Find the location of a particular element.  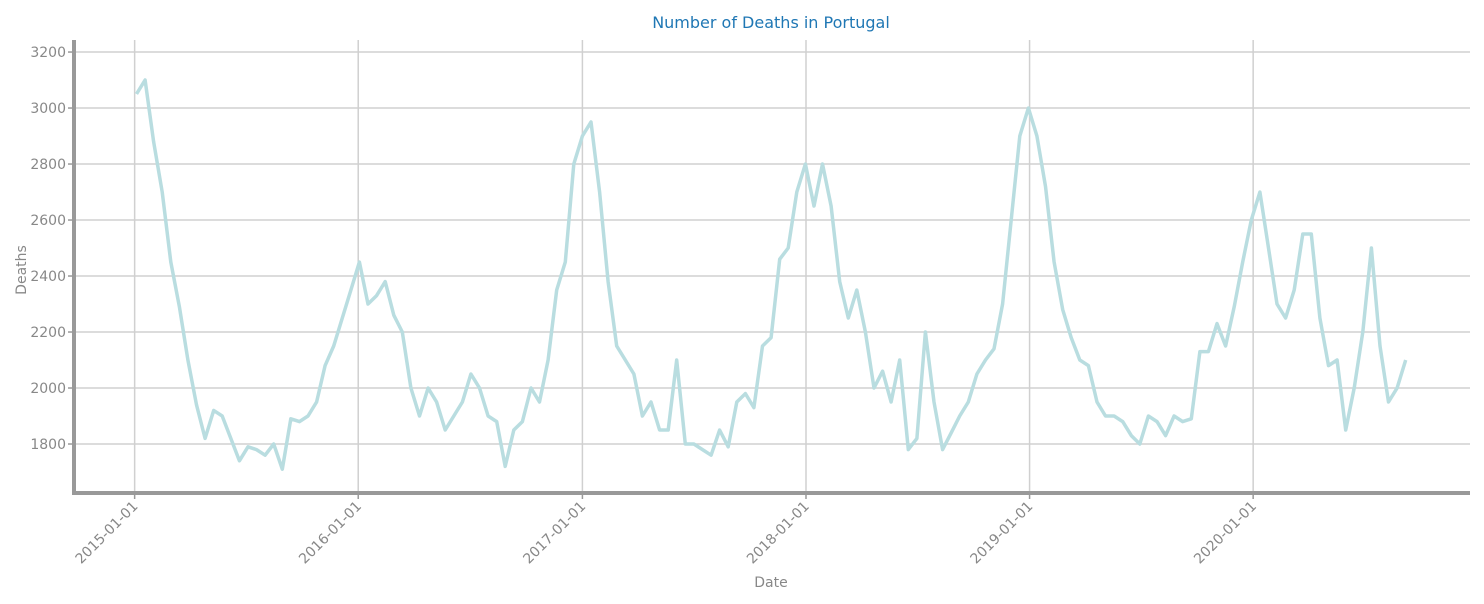

x-tick-label: 2019-01-01 is located at coordinates (1002, 533).